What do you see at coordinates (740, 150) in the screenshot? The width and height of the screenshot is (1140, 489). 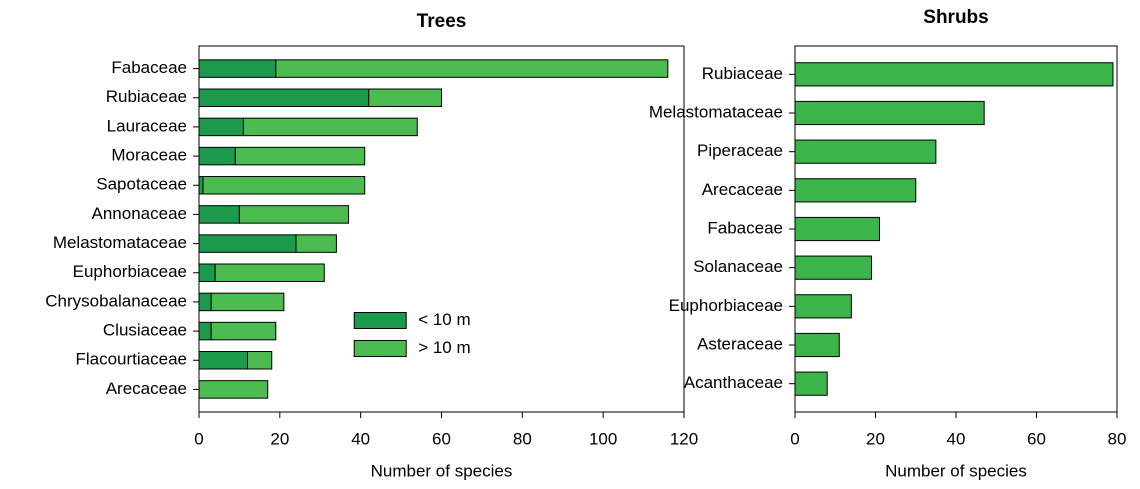 I see `y-tick-label: Piperaceae` at bounding box center [740, 150].